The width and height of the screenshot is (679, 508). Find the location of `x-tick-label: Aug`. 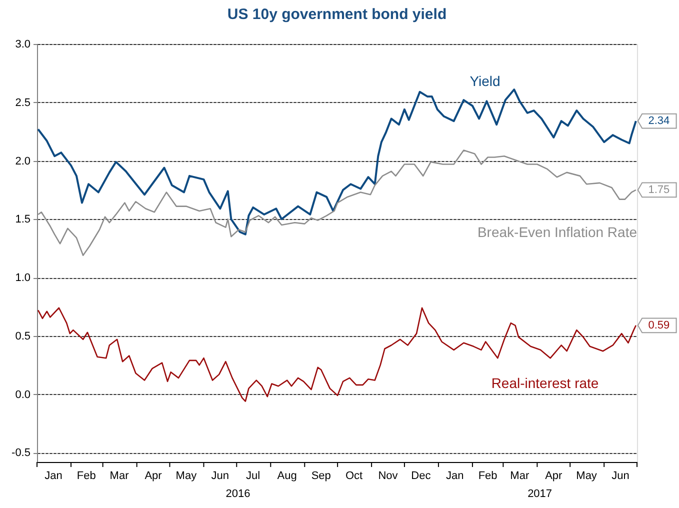

x-tick-label: Aug is located at coordinates (287, 476).